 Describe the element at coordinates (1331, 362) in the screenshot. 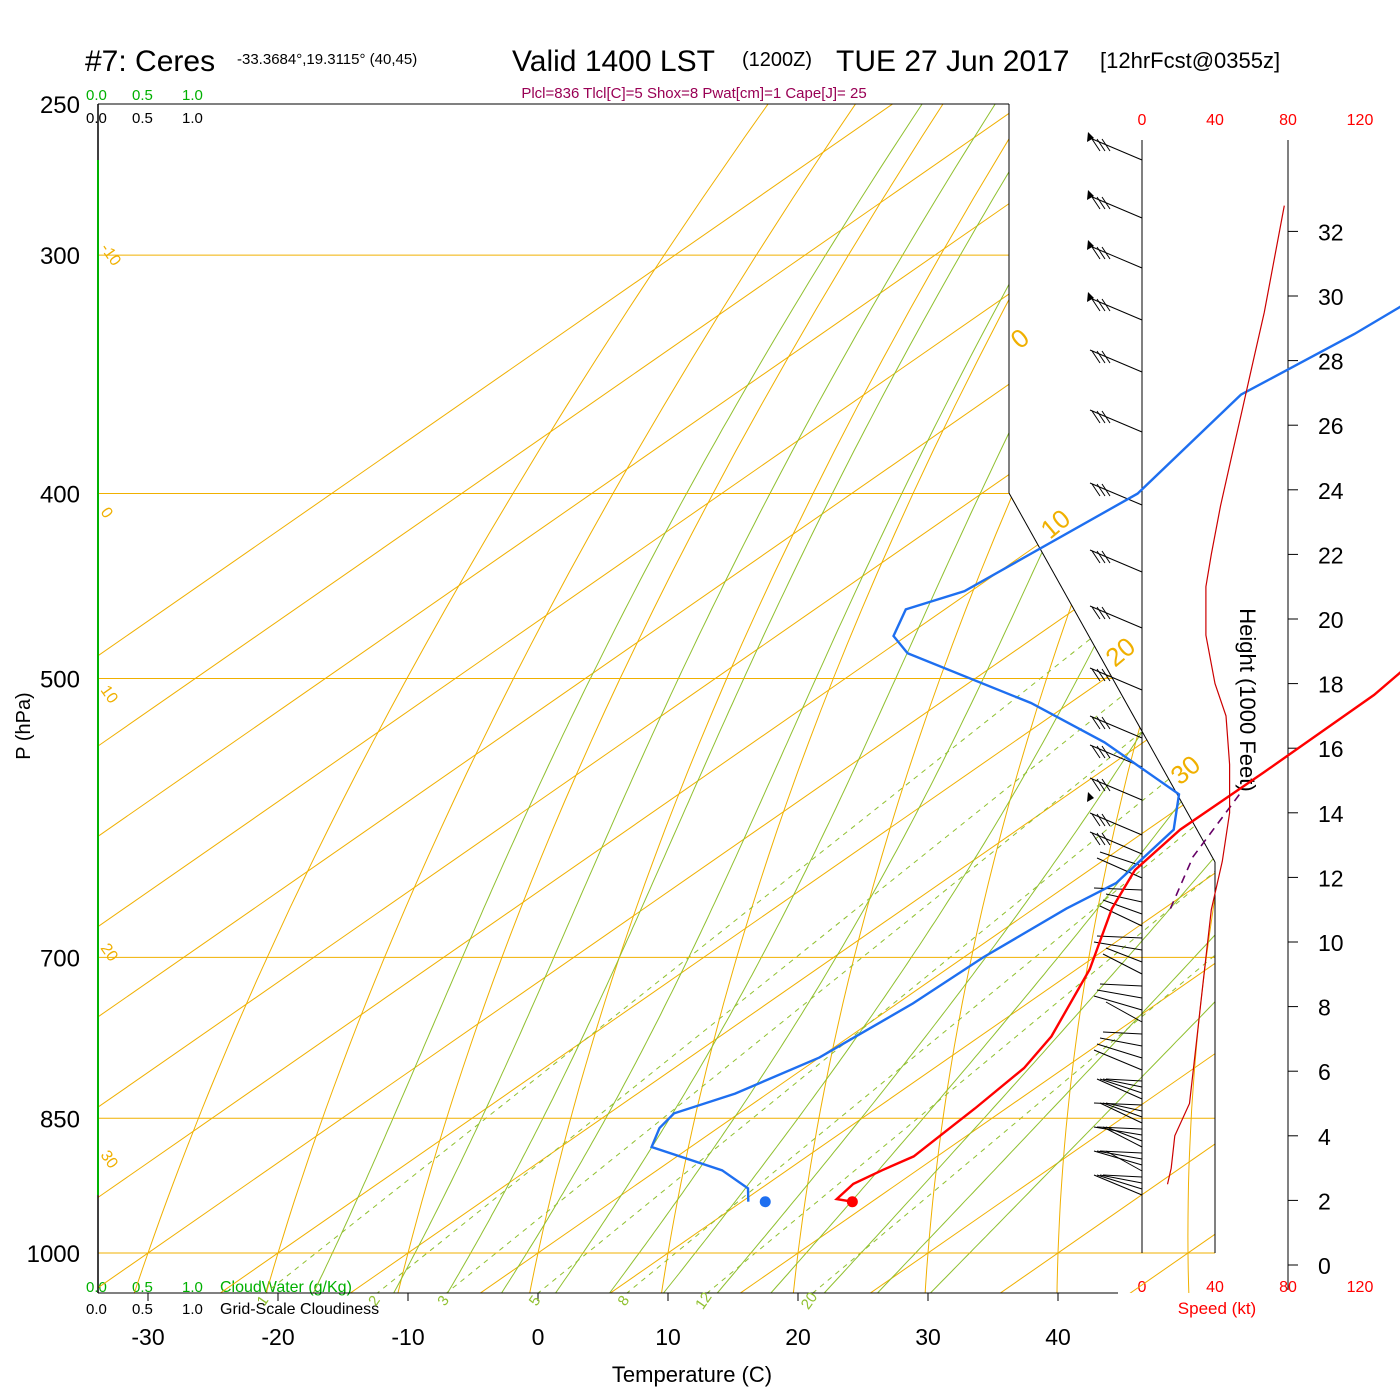

I see `height-tick-label: 28` at that location.